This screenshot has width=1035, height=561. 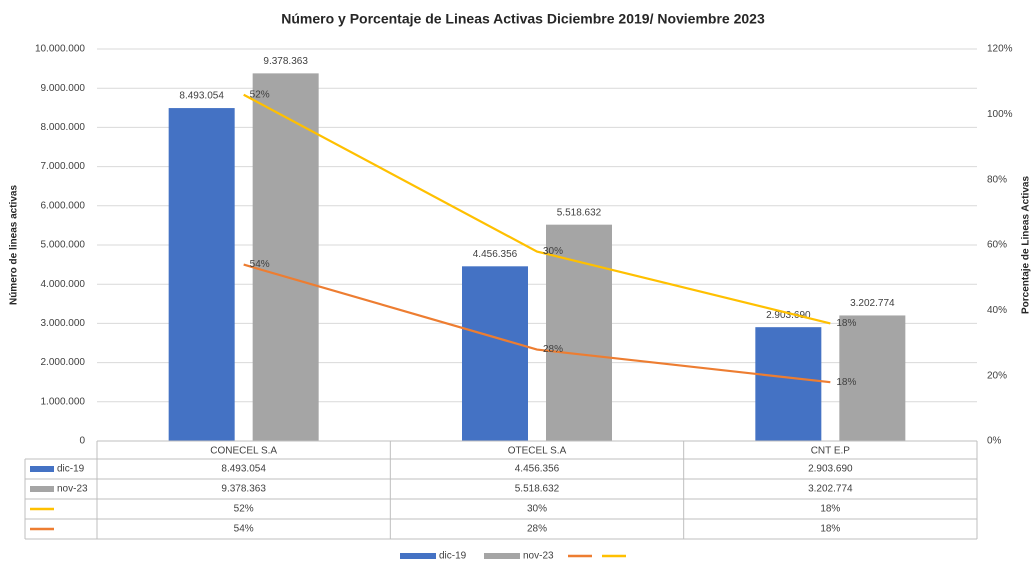 What do you see at coordinates (63, 362) in the screenshot?
I see `y-tick-label: 2.000.000` at bounding box center [63, 362].